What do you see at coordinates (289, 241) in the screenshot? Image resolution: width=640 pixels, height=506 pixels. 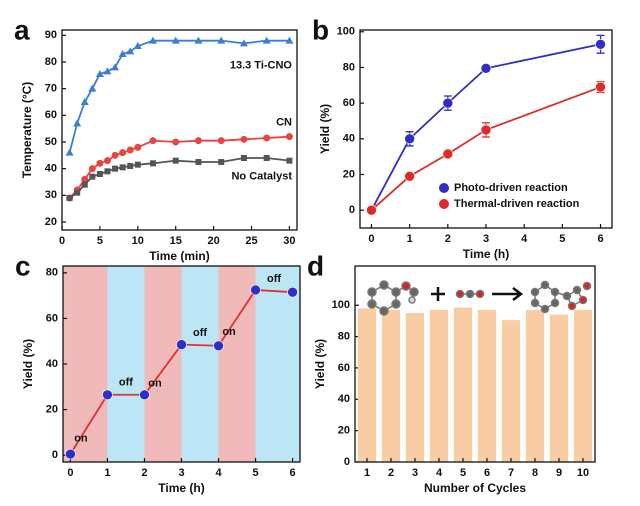 I see `x-tick-label: 30` at bounding box center [289, 241].